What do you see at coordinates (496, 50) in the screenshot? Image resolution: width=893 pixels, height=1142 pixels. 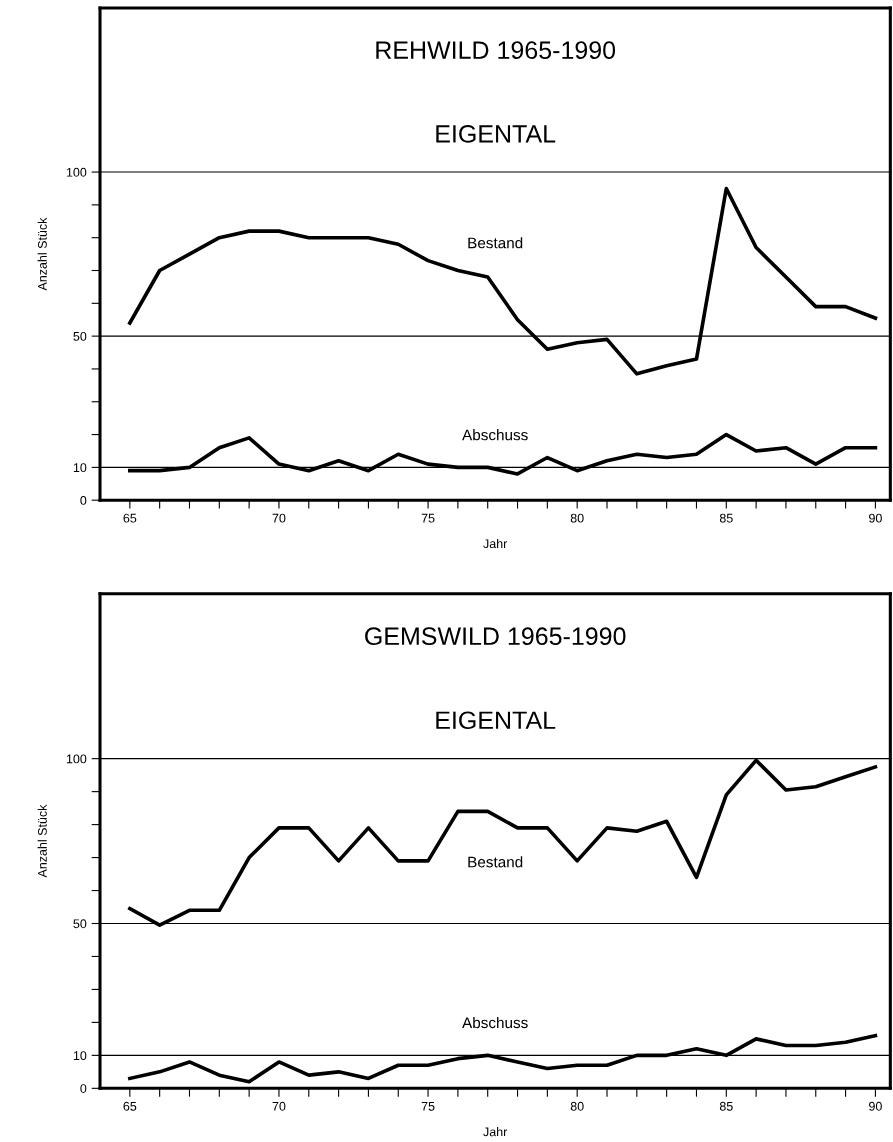 I see `text: REHWILD 1965-1990` at bounding box center [496, 50].